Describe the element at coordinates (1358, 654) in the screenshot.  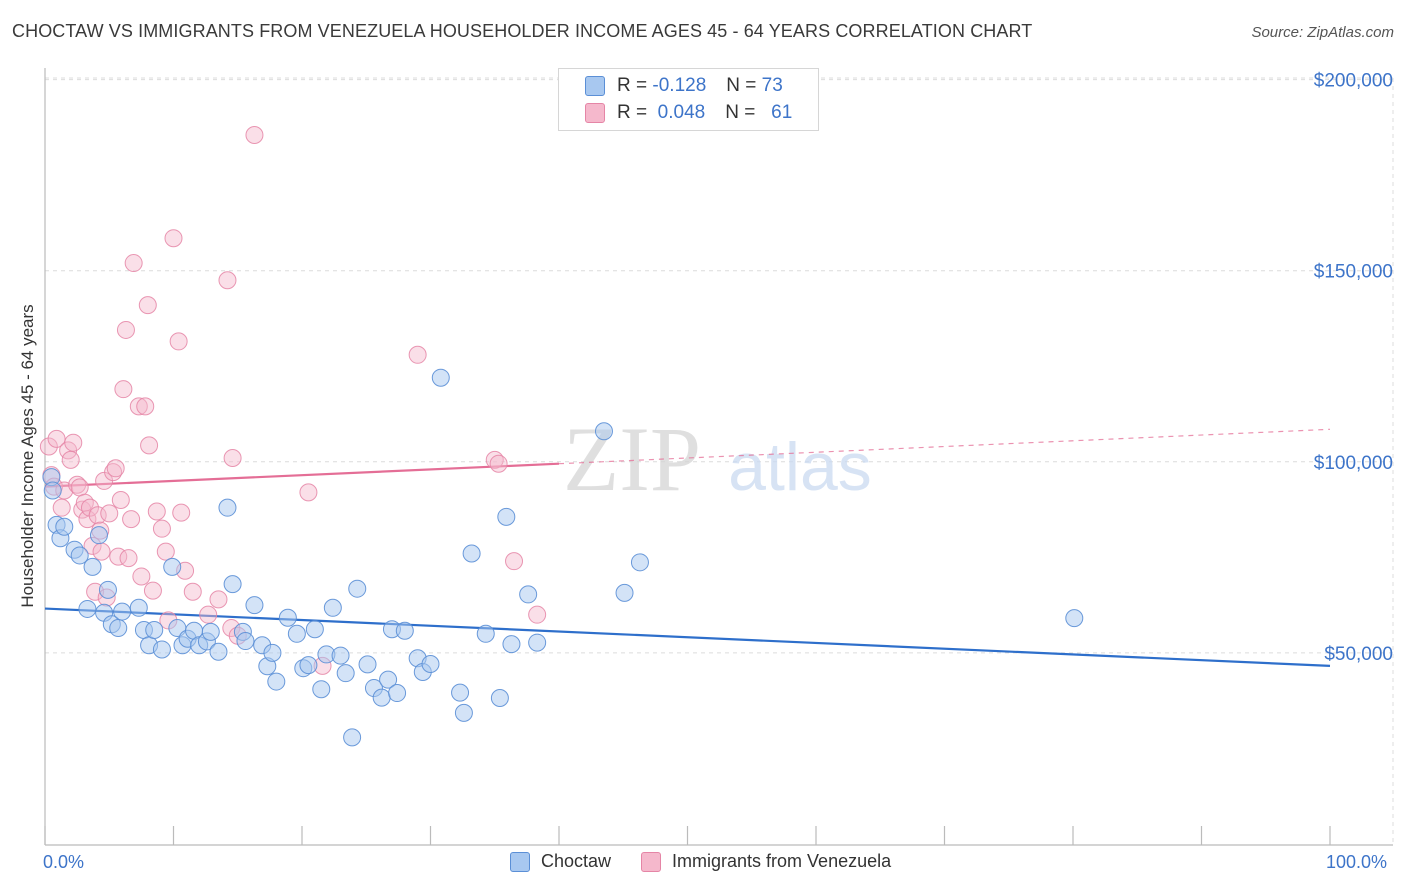
I see `y-tick-label: $50,000` at that location.